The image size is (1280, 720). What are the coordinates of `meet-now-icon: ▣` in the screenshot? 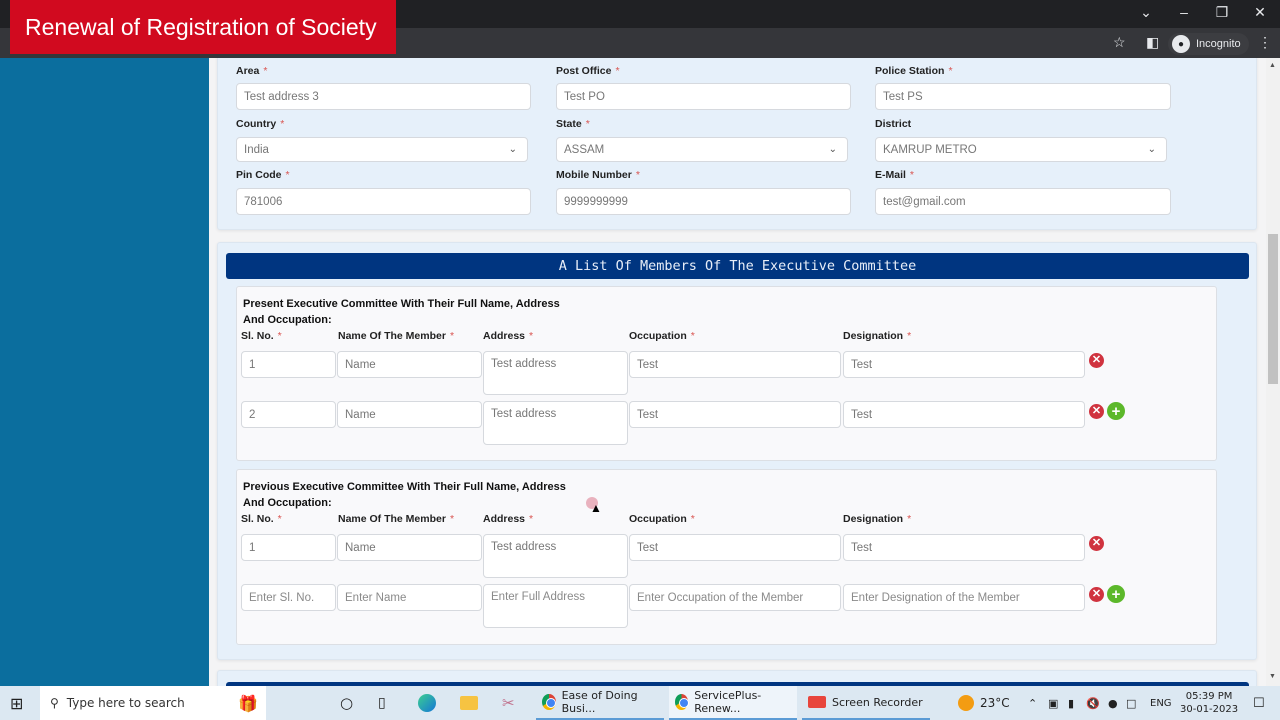 It's located at (1053, 703).